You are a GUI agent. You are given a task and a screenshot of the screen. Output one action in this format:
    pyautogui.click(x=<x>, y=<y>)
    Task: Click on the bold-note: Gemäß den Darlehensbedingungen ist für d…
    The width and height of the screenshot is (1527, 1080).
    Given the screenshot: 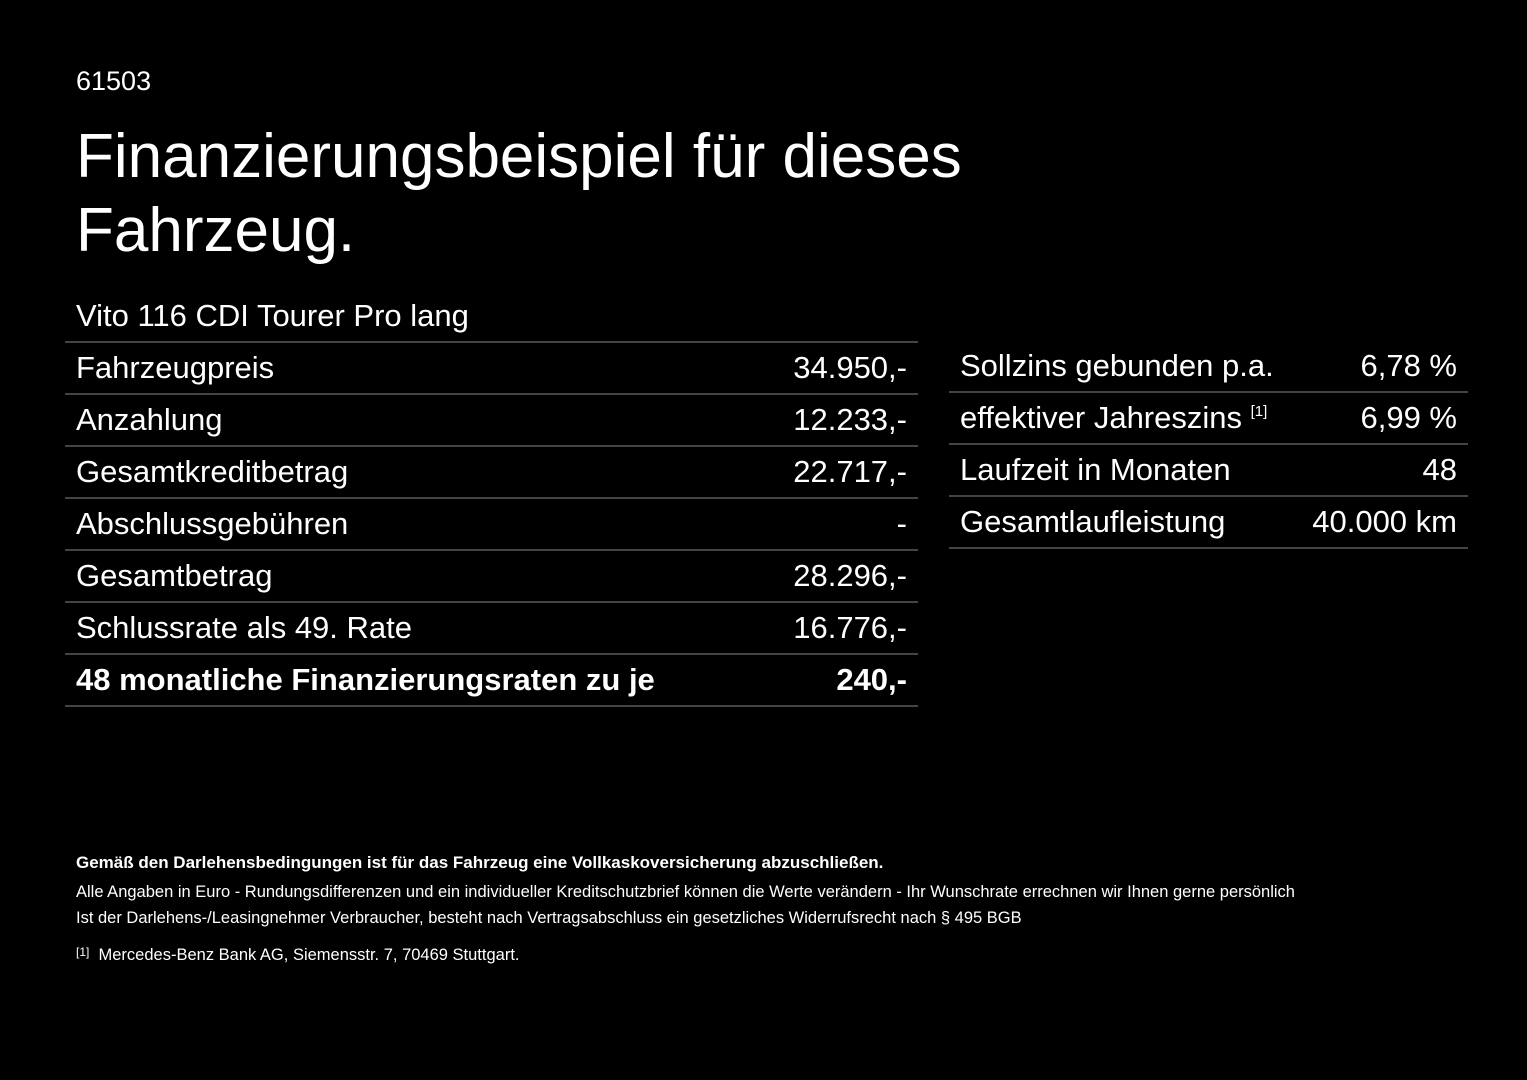 What is the action you would take?
    pyautogui.click(x=480, y=862)
    